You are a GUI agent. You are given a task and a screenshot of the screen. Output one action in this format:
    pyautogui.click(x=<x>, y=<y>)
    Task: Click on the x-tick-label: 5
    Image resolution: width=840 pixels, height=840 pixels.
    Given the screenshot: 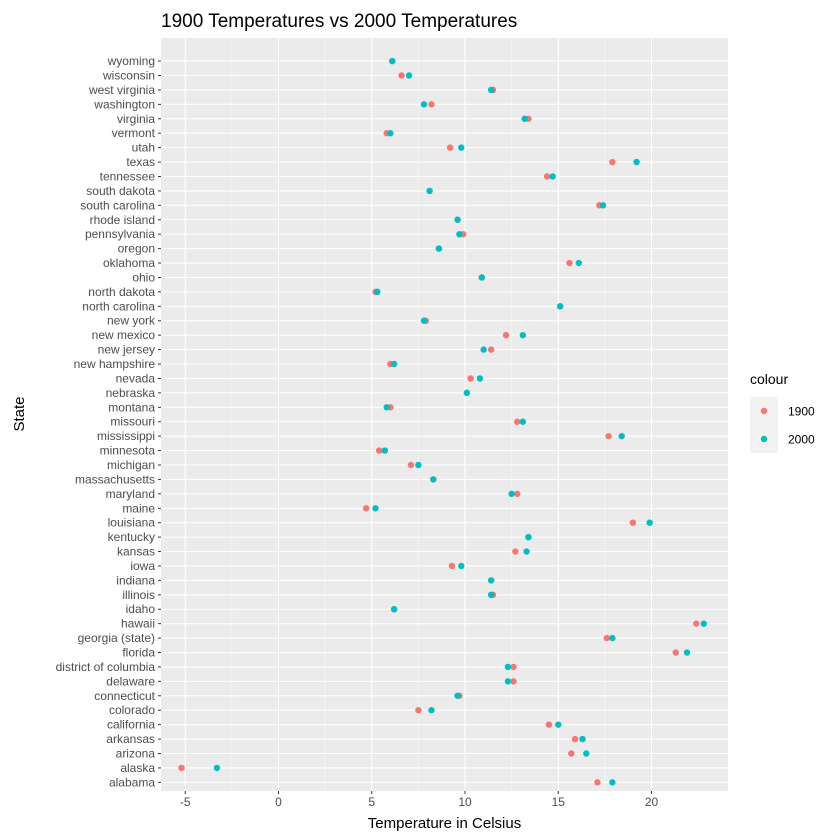 What is the action you would take?
    pyautogui.click(x=371, y=802)
    